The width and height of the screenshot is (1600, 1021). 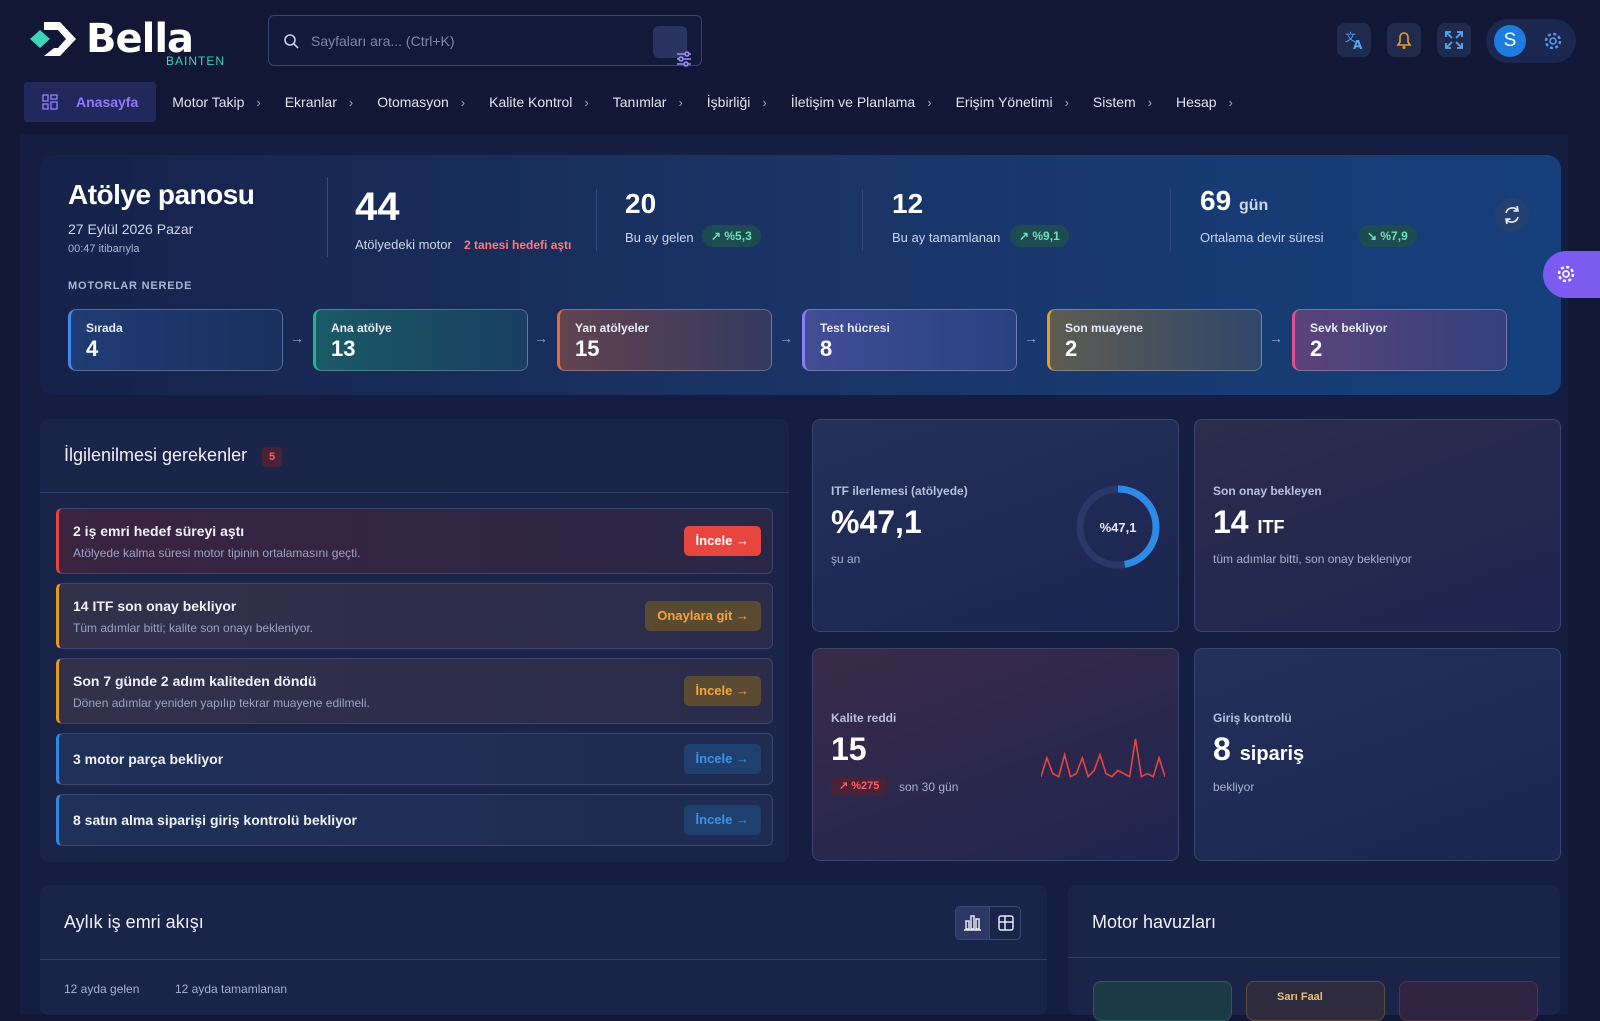 What do you see at coordinates (403, 244) in the screenshot?
I see `kpi-motors-label: Atölyedeki motor` at bounding box center [403, 244].